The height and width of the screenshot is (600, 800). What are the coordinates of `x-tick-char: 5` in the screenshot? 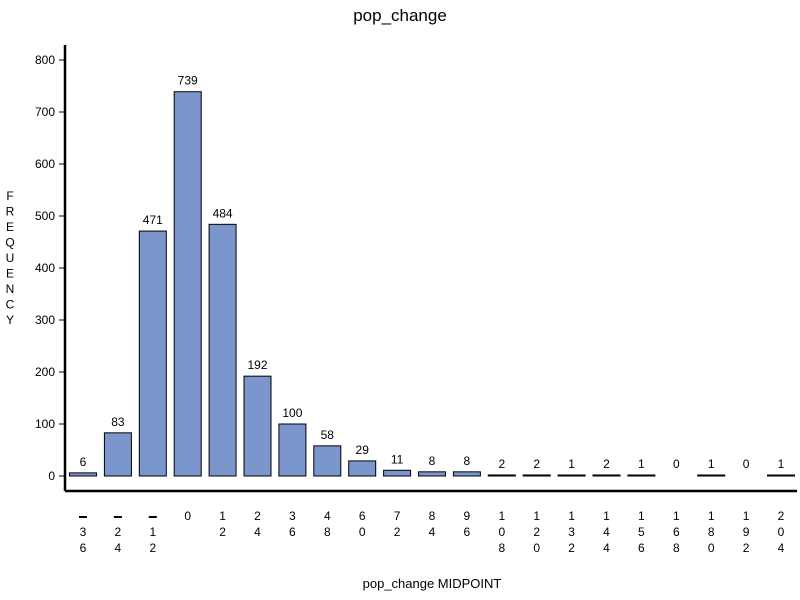 It's located at (641, 532).